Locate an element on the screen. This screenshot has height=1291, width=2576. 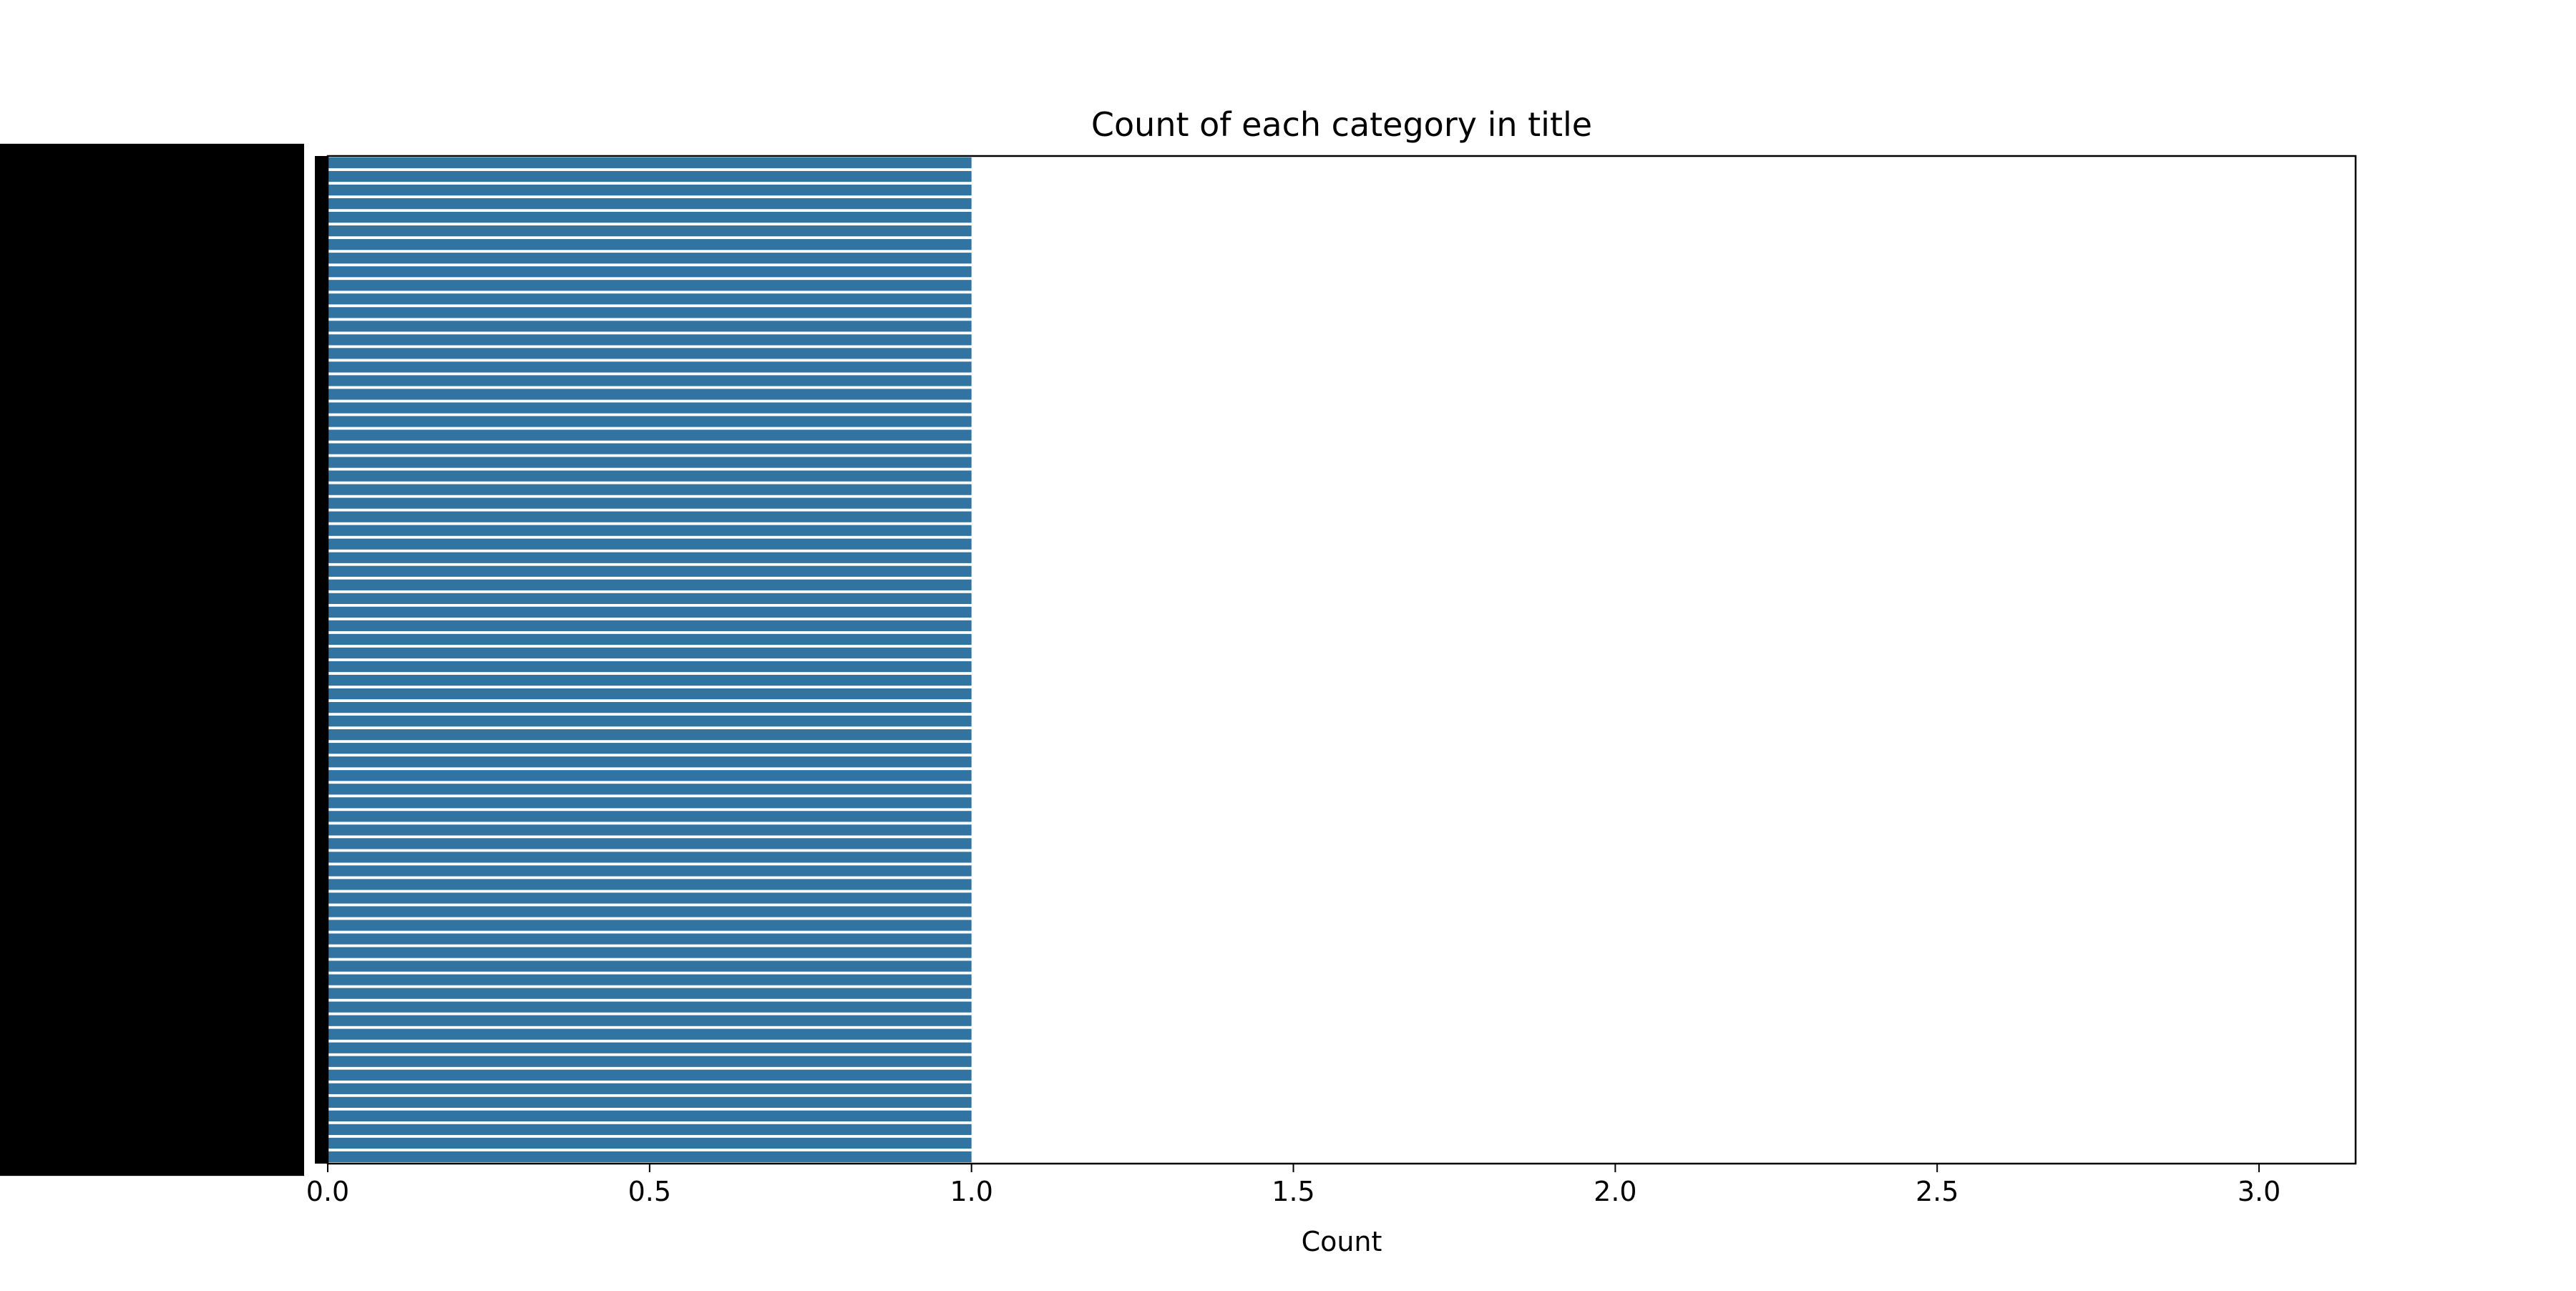
x-axis-ticks: 0.0 0.5 1.0 1.5 2.0 2.5 3.0 is located at coordinates (1293, 1185).